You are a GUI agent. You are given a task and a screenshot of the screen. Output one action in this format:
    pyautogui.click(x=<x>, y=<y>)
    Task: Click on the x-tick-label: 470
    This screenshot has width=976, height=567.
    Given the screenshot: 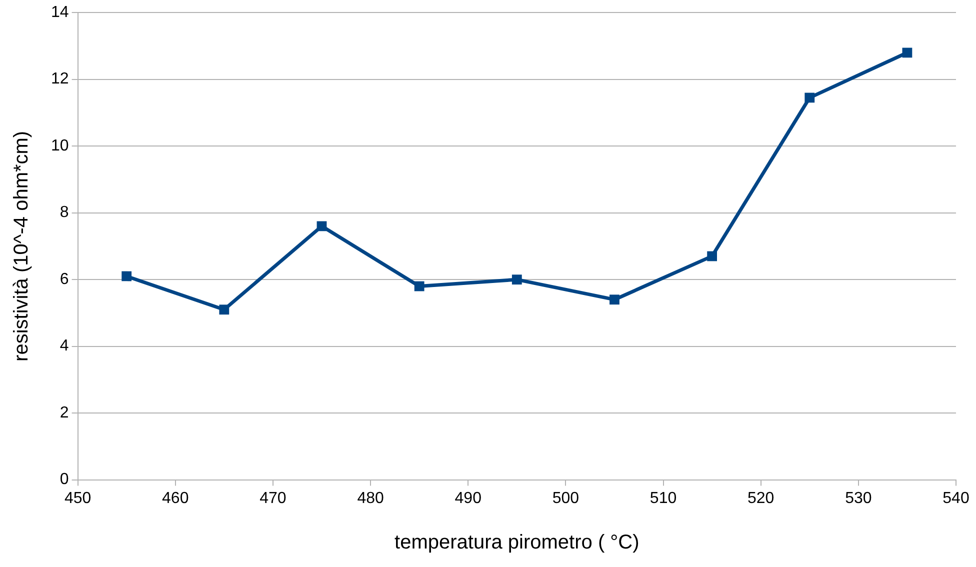 What is the action you would take?
    pyautogui.click(x=273, y=498)
    